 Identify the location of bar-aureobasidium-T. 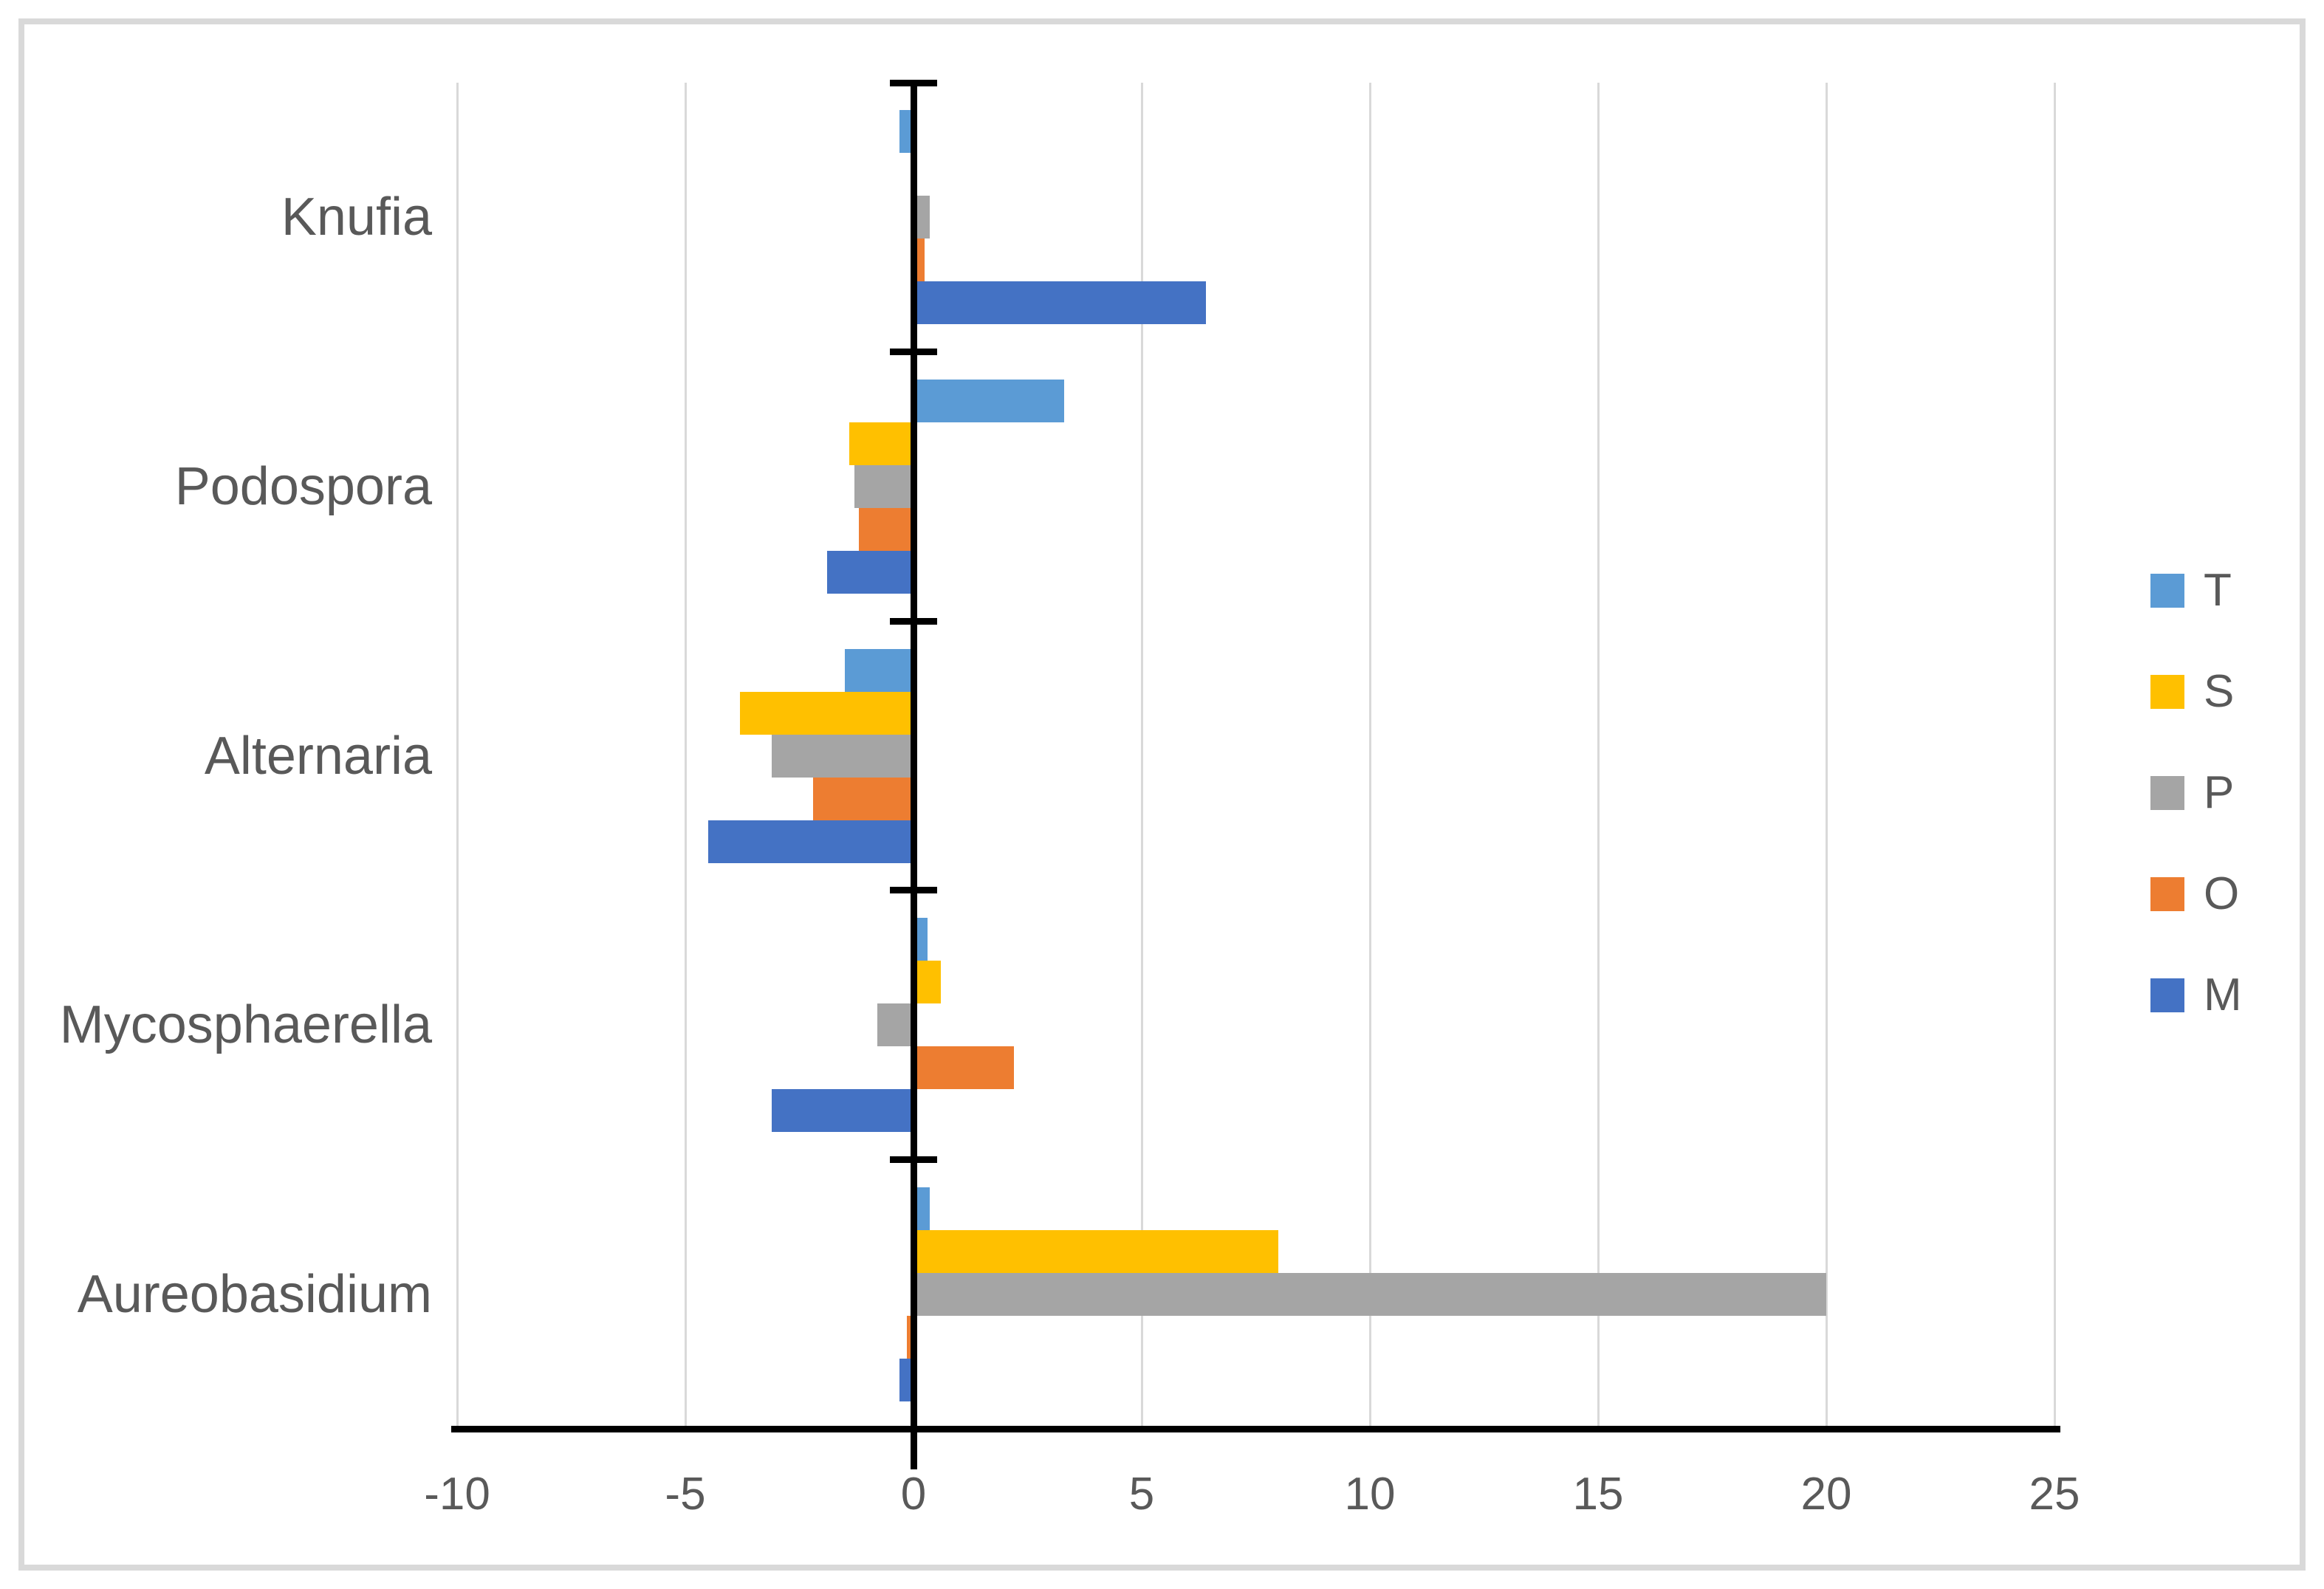
(922, 1208).